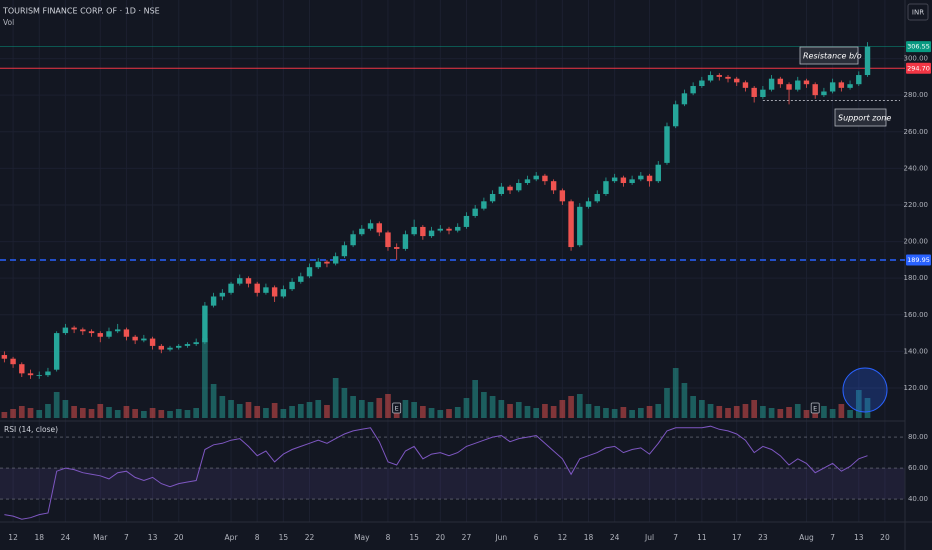 This screenshot has height=550, width=932. Describe the element at coordinates (916, 388) in the screenshot. I see `y-tick-label: 120.00` at that location.